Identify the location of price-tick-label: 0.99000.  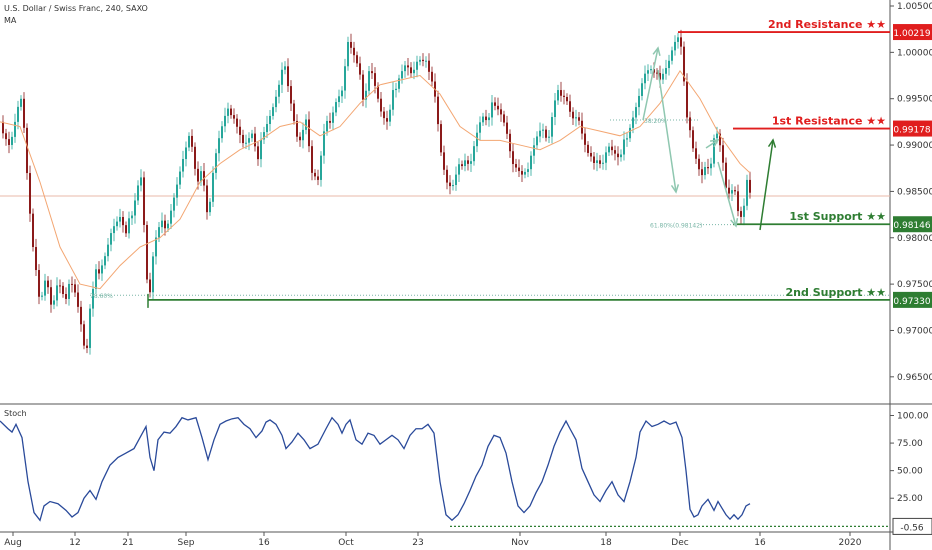
(914, 146).